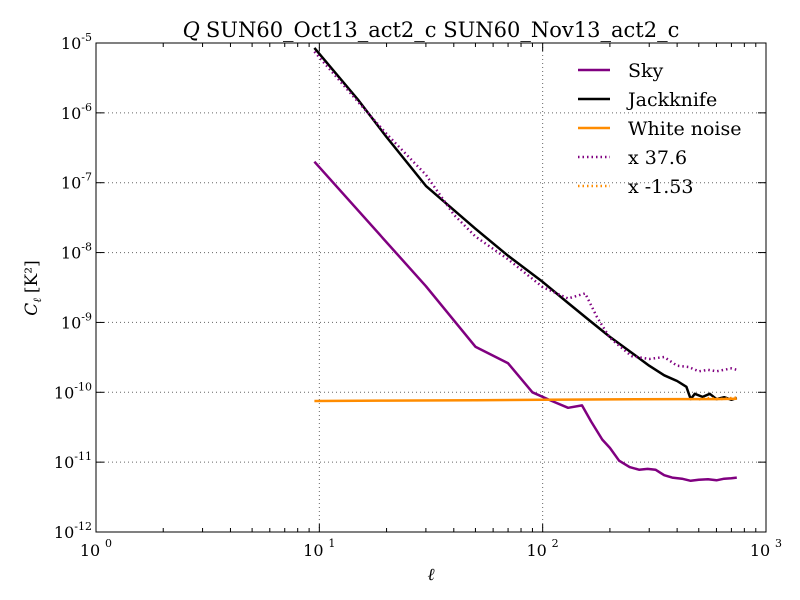  I want to click on y-tick-exponent: -10, so click(83, 386).